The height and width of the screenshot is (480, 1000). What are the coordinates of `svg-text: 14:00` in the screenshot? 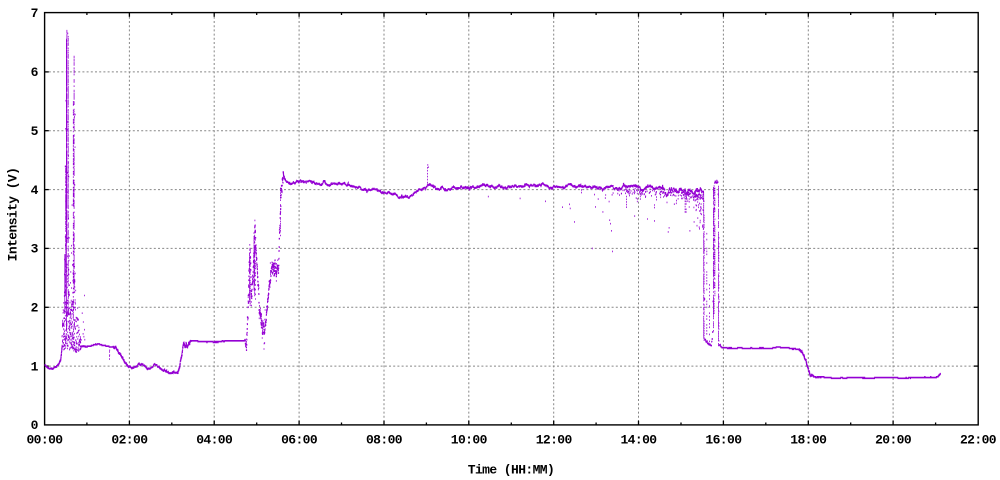 It's located at (638, 439).